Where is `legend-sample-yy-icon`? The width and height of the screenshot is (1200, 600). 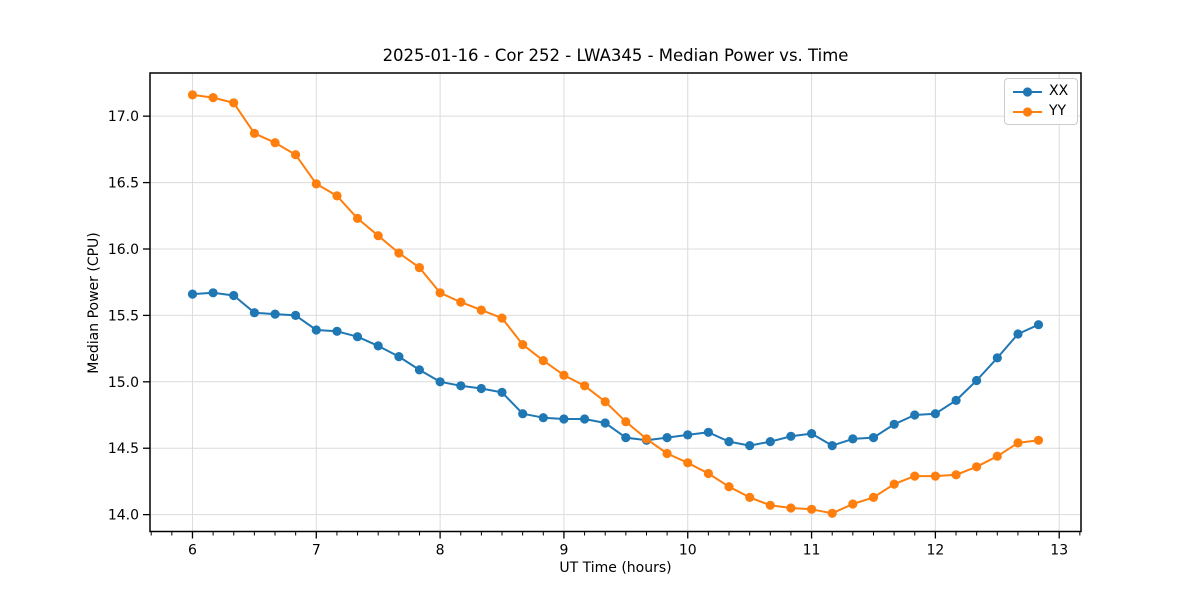 legend-sample-yy-icon is located at coordinates (1027, 111).